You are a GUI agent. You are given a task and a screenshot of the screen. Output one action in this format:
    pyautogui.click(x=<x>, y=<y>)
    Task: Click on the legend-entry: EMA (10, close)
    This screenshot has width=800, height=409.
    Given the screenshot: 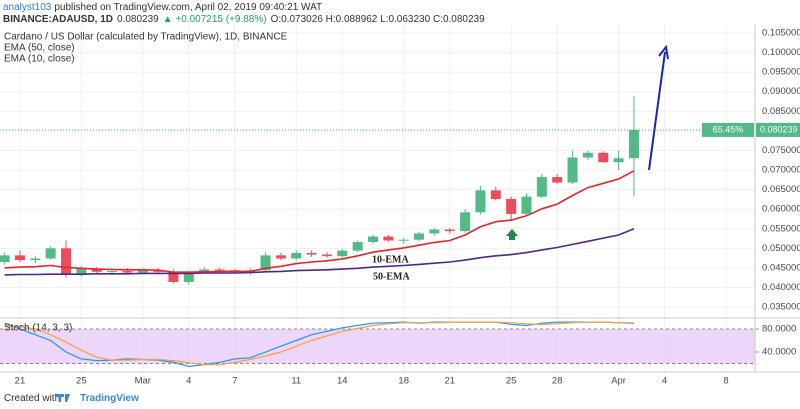 What is the action you would take?
    pyautogui.click(x=39, y=59)
    